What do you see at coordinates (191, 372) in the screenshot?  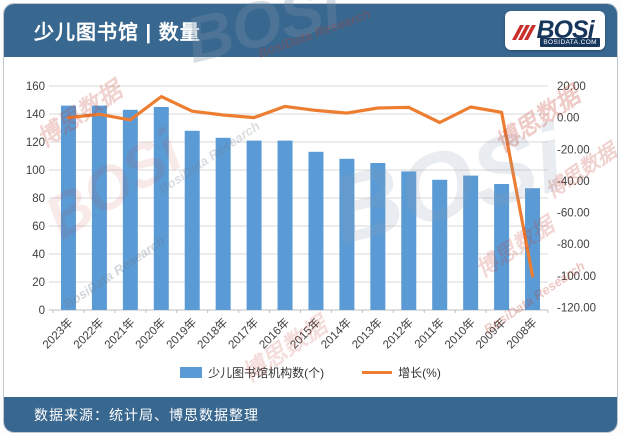 I see `bar-series-swatch` at bounding box center [191, 372].